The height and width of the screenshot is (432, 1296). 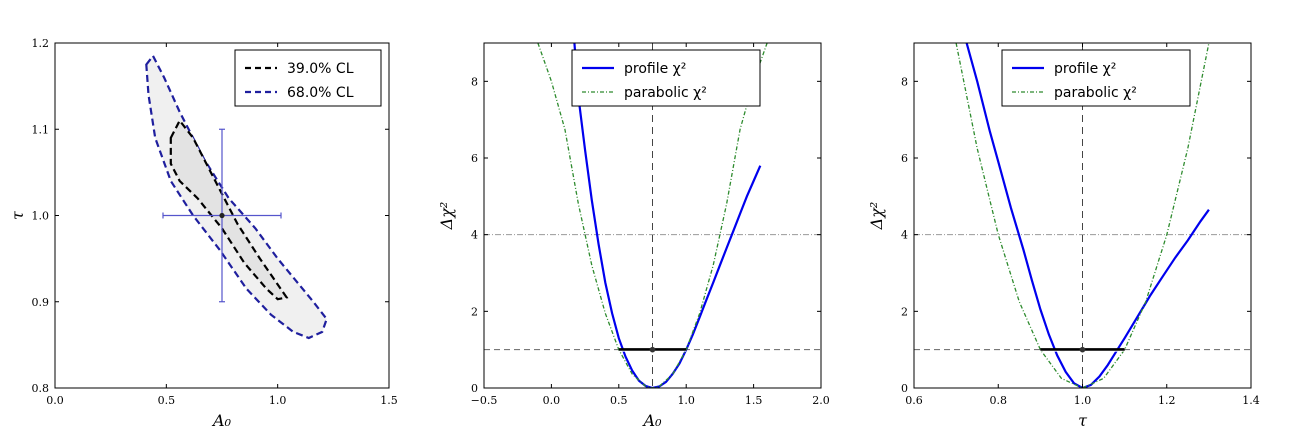 What do you see at coordinates (999, 400) in the screenshot?
I see `x-tick-label: 0.8` at bounding box center [999, 400].